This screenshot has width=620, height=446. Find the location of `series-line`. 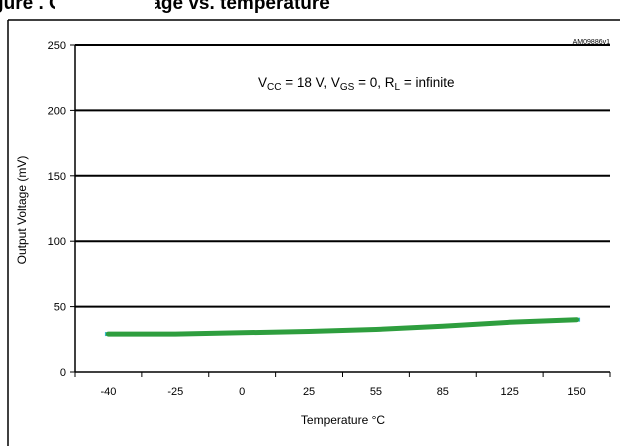

series-line is located at coordinates (342, 327).